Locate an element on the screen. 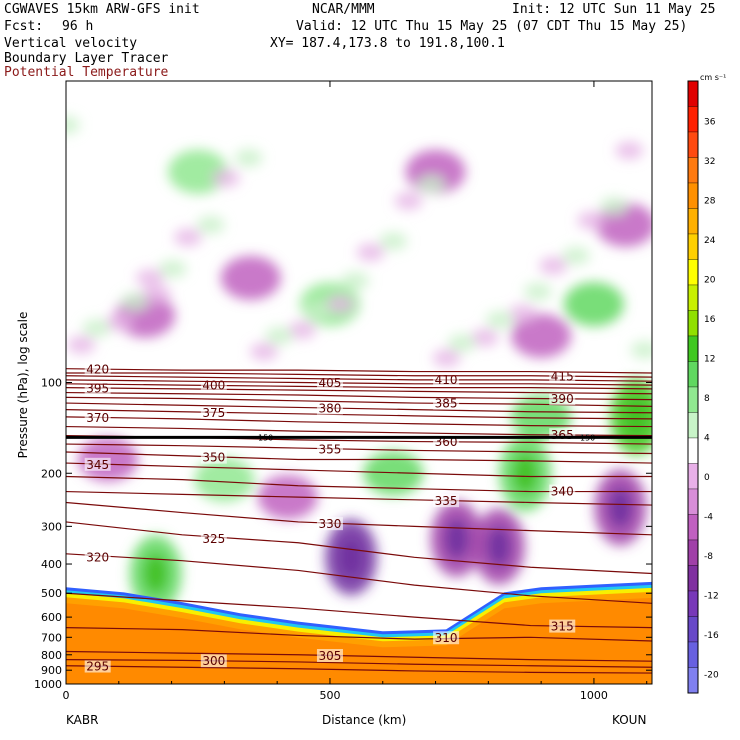  theta-label-300: 300 is located at coordinates (213, 661).